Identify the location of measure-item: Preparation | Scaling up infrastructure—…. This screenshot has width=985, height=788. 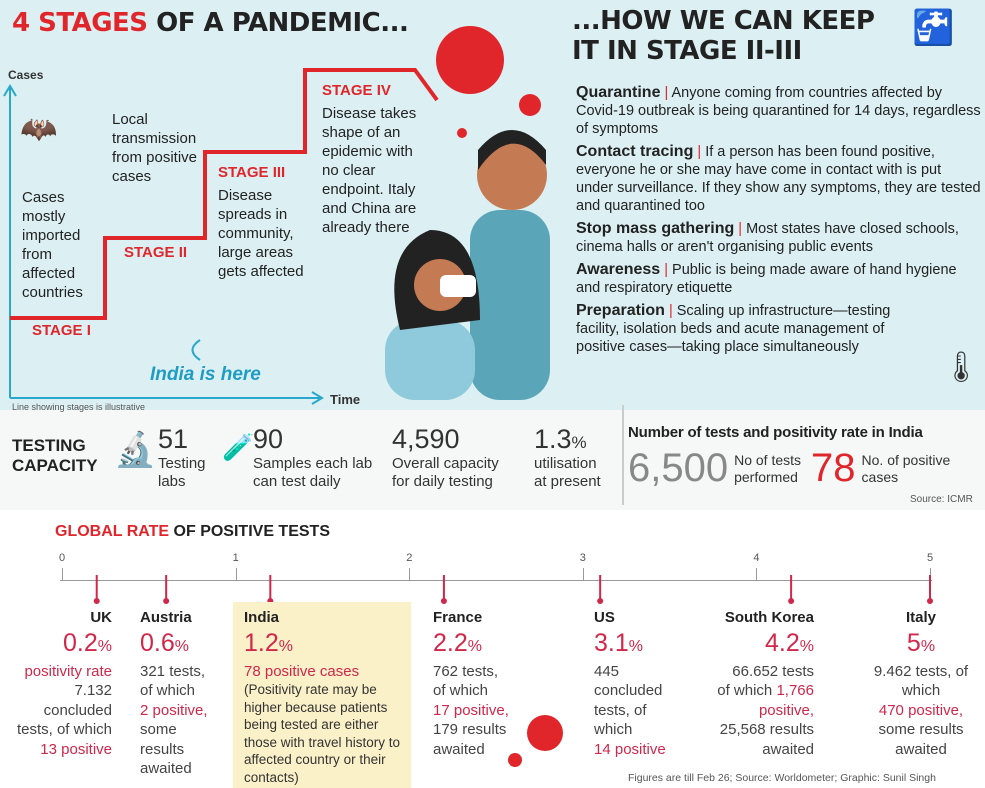
(733, 328).